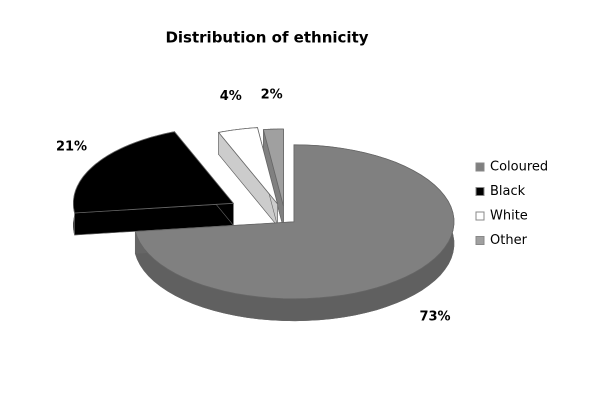  What do you see at coordinates (509, 216) in the screenshot?
I see `legend-label: White` at bounding box center [509, 216].